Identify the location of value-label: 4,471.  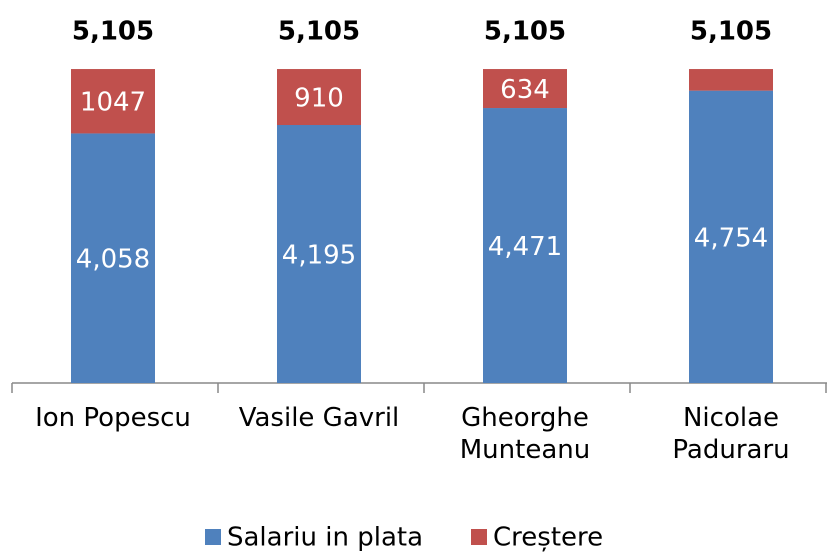
(525, 247).